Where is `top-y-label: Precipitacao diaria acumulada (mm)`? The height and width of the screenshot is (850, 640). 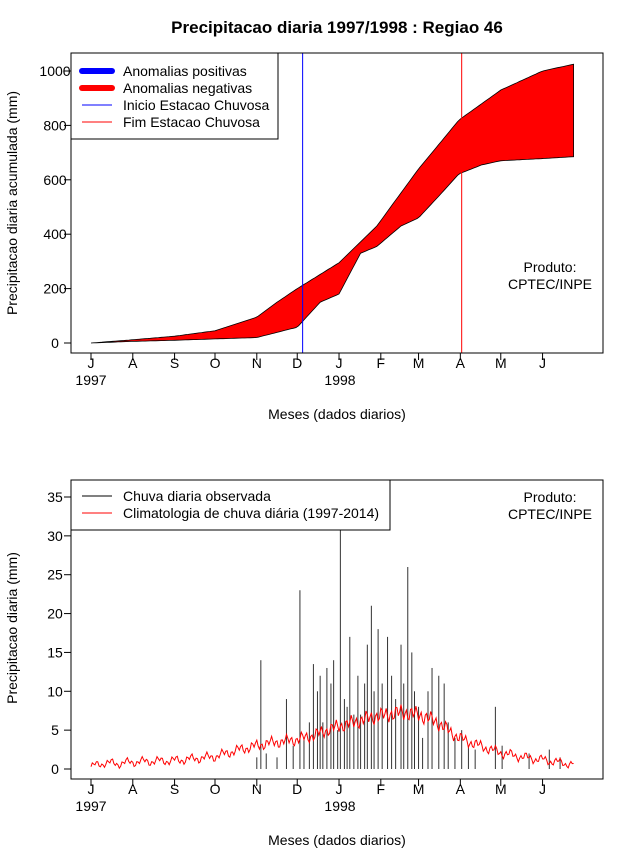
top-y-label: Precipitacao diaria acumulada (mm) is located at coordinates (12, 203).